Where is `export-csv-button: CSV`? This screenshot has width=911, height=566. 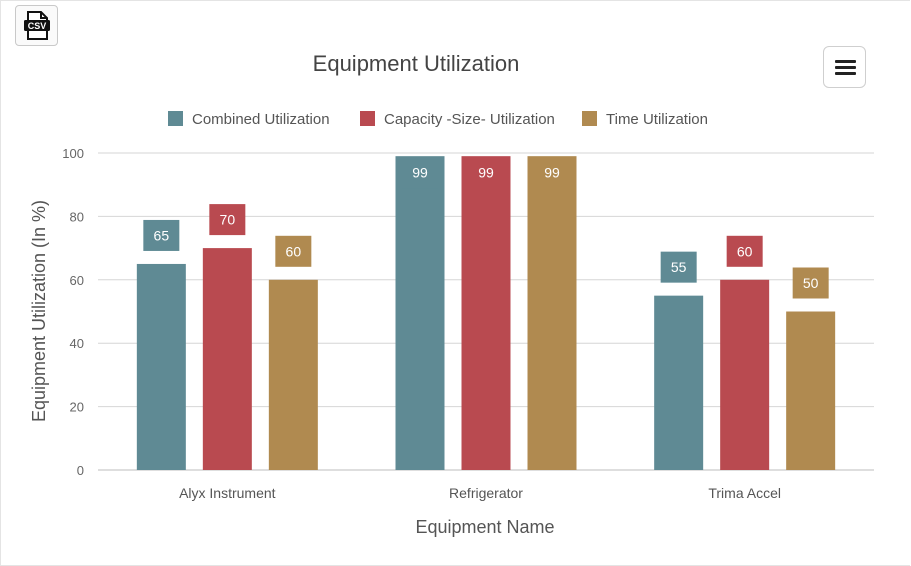
export-csv-button: CSV is located at coordinates (36, 25).